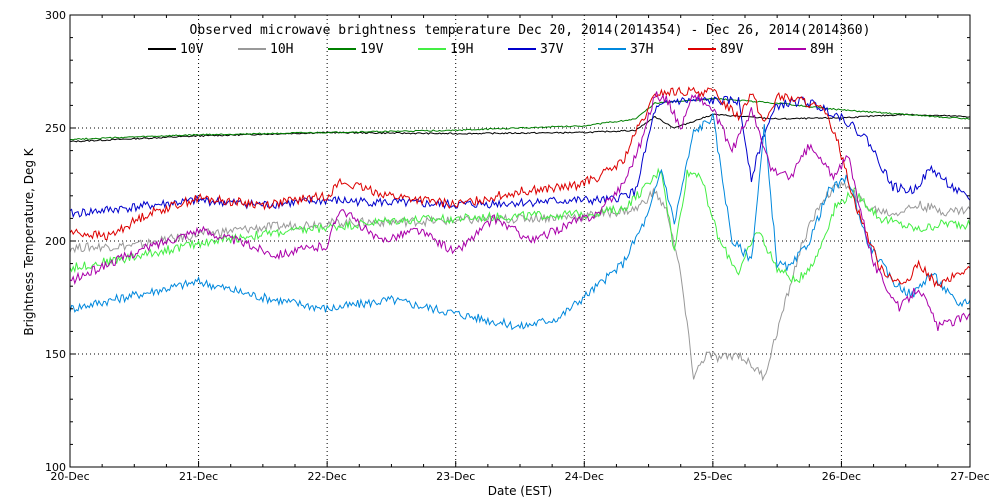 The width and height of the screenshot is (1000, 500). Describe the element at coordinates (520, 128) in the screenshot. I see `series-line-10V` at that location.